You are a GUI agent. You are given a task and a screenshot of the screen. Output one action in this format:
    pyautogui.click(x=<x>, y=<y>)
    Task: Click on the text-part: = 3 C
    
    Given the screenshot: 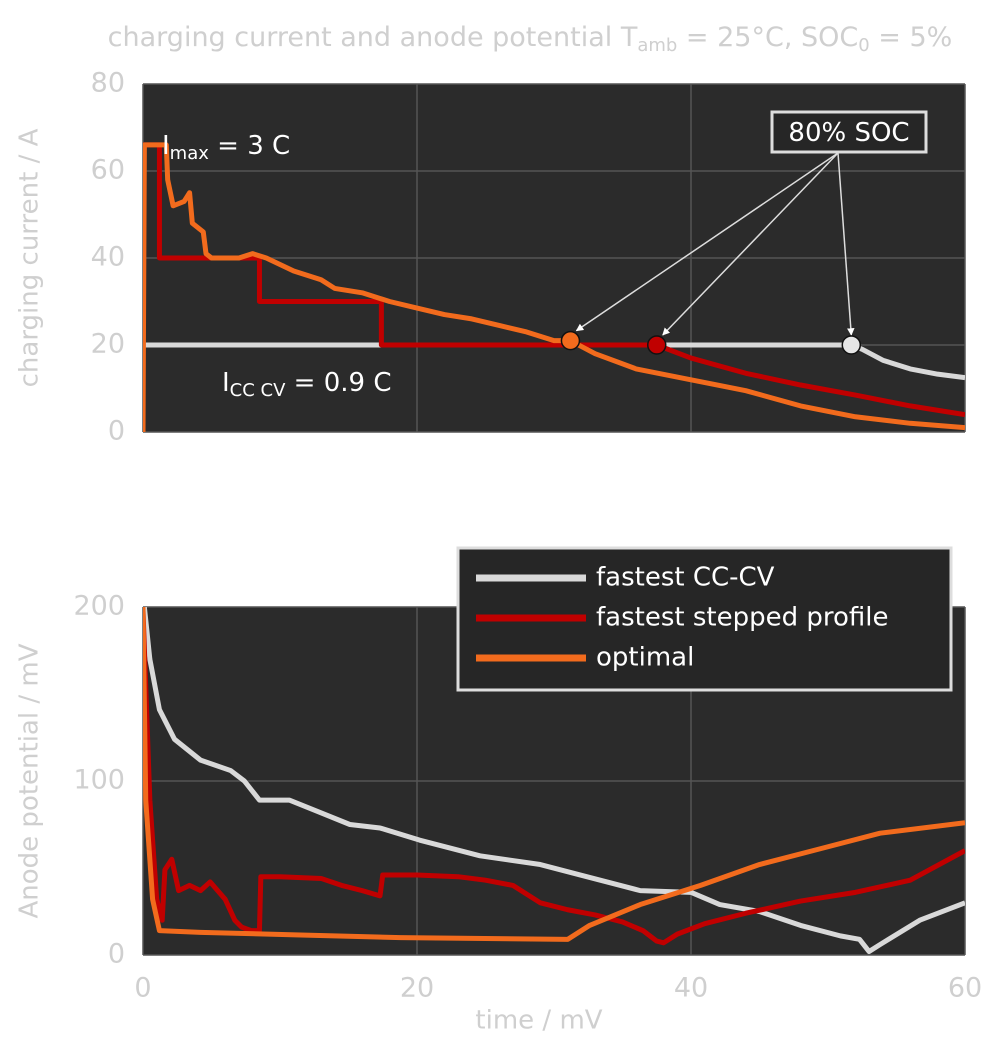 What is the action you would take?
    pyautogui.click(x=249, y=146)
    